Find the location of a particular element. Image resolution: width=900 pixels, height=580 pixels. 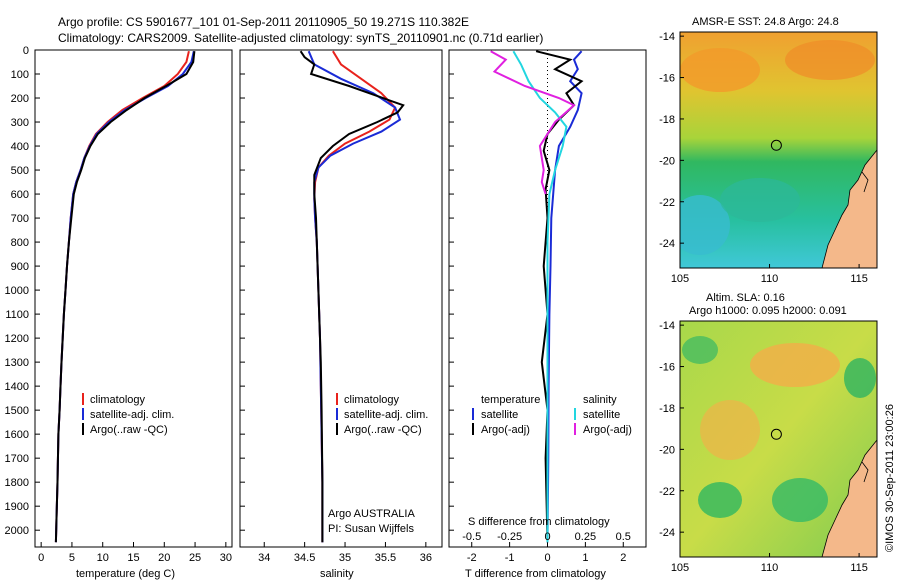

high-anomaly is located at coordinates (795, 365).